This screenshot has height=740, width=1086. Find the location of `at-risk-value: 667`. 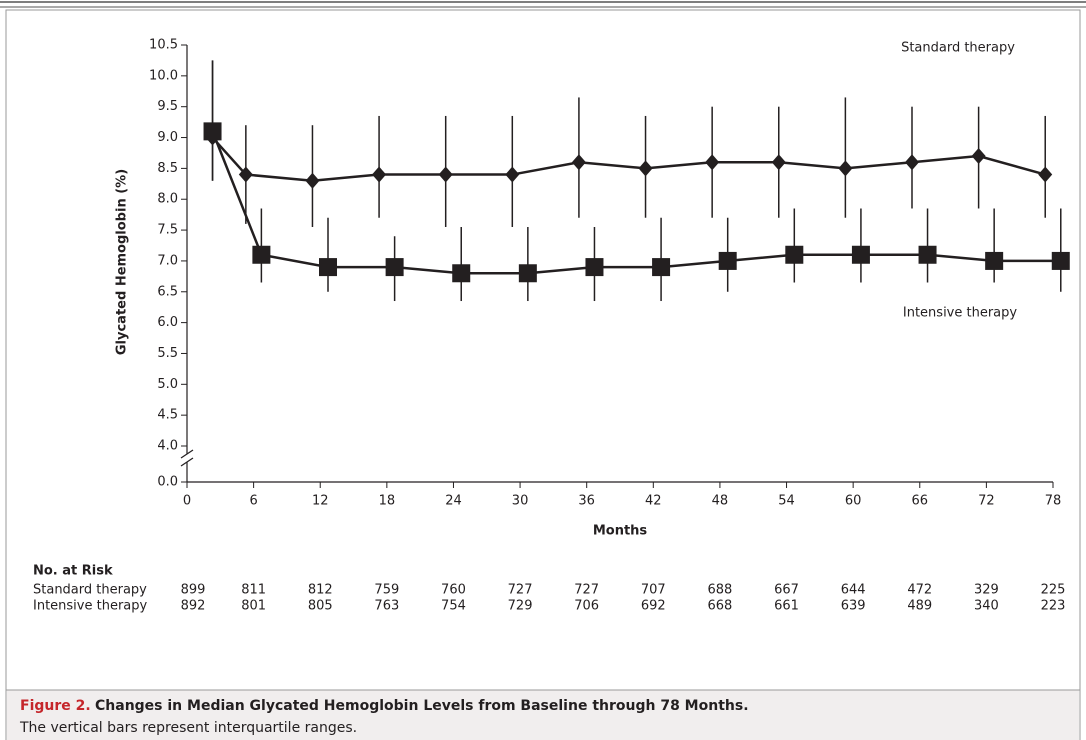

at-risk-value: 667 is located at coordinates (786, 590).